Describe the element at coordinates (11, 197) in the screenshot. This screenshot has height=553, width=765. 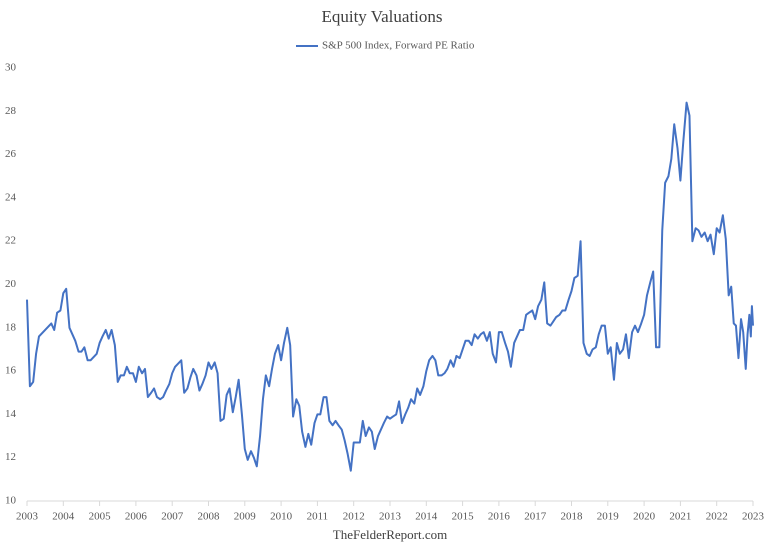
I see `y-tick-label: 24` at that location.